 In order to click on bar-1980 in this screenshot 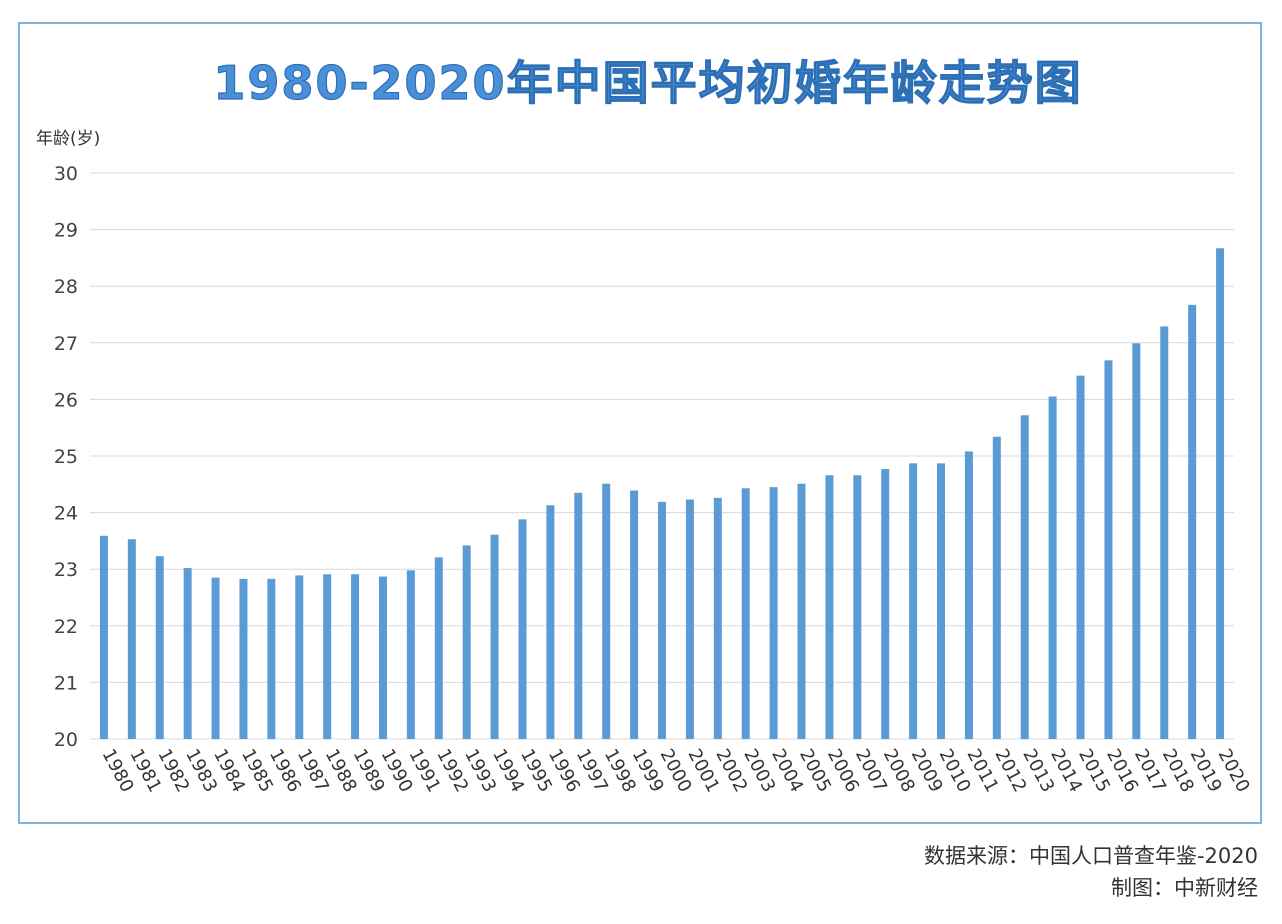, I will do `click(103, 637)`.